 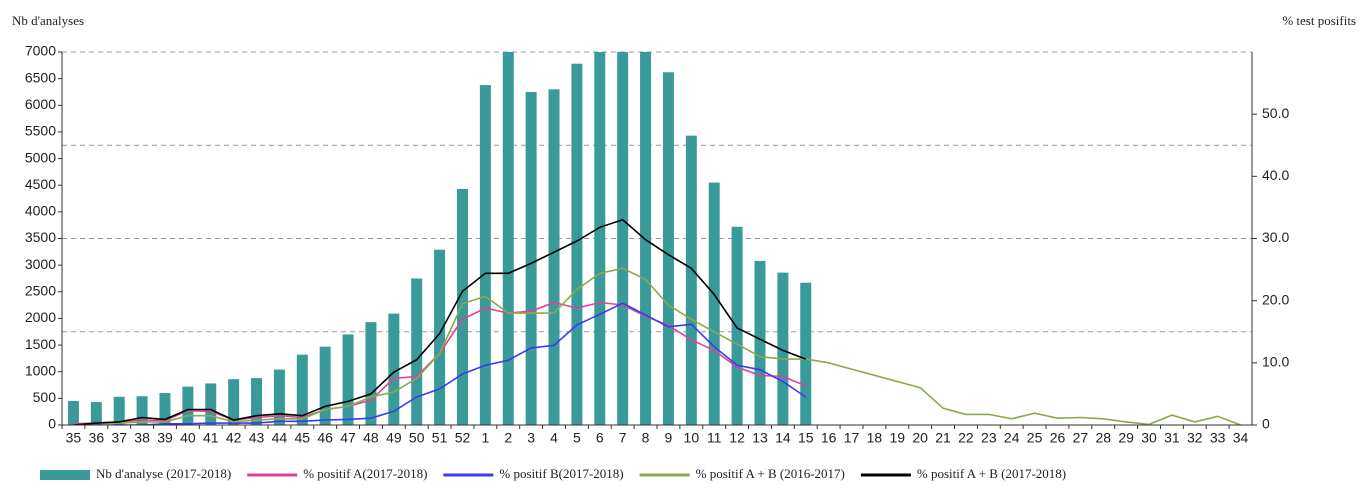 I want to click on x-tick-label: 27, so click(x=1081, y=438).